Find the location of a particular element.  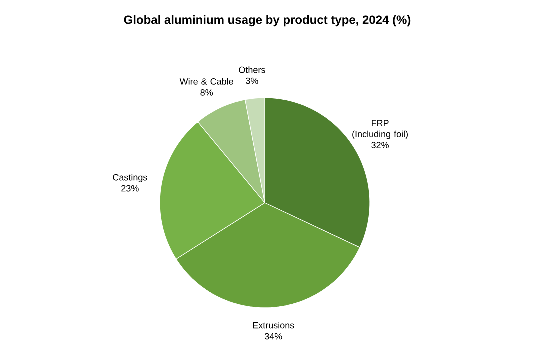

slice-label: Castings is located at coordinates (130, 178).